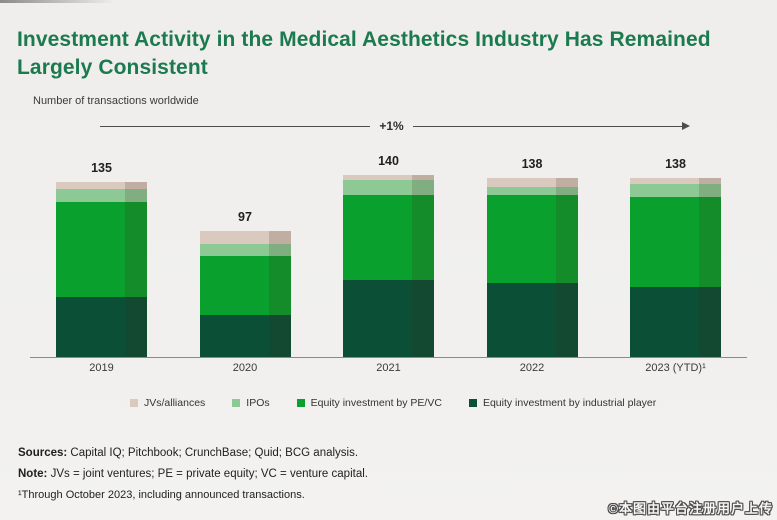 The height and width of the screenshot is (520, 777). I want to click on legend-label: Equity investment by industrial player, so click(569, 403).